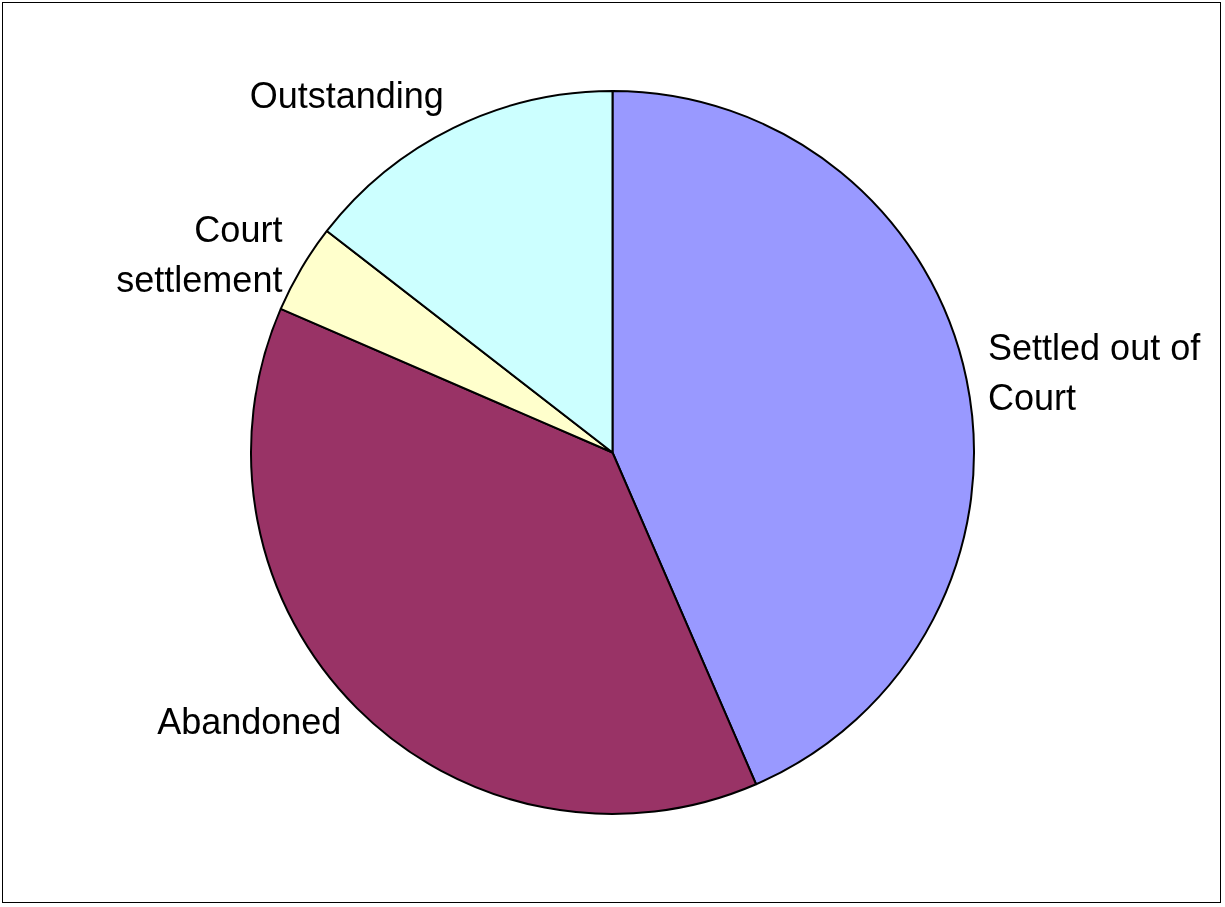  Describe the element at coordinates (1095, 372) in the screenshot. I see `slice-label: Settled out of Court` at that location.